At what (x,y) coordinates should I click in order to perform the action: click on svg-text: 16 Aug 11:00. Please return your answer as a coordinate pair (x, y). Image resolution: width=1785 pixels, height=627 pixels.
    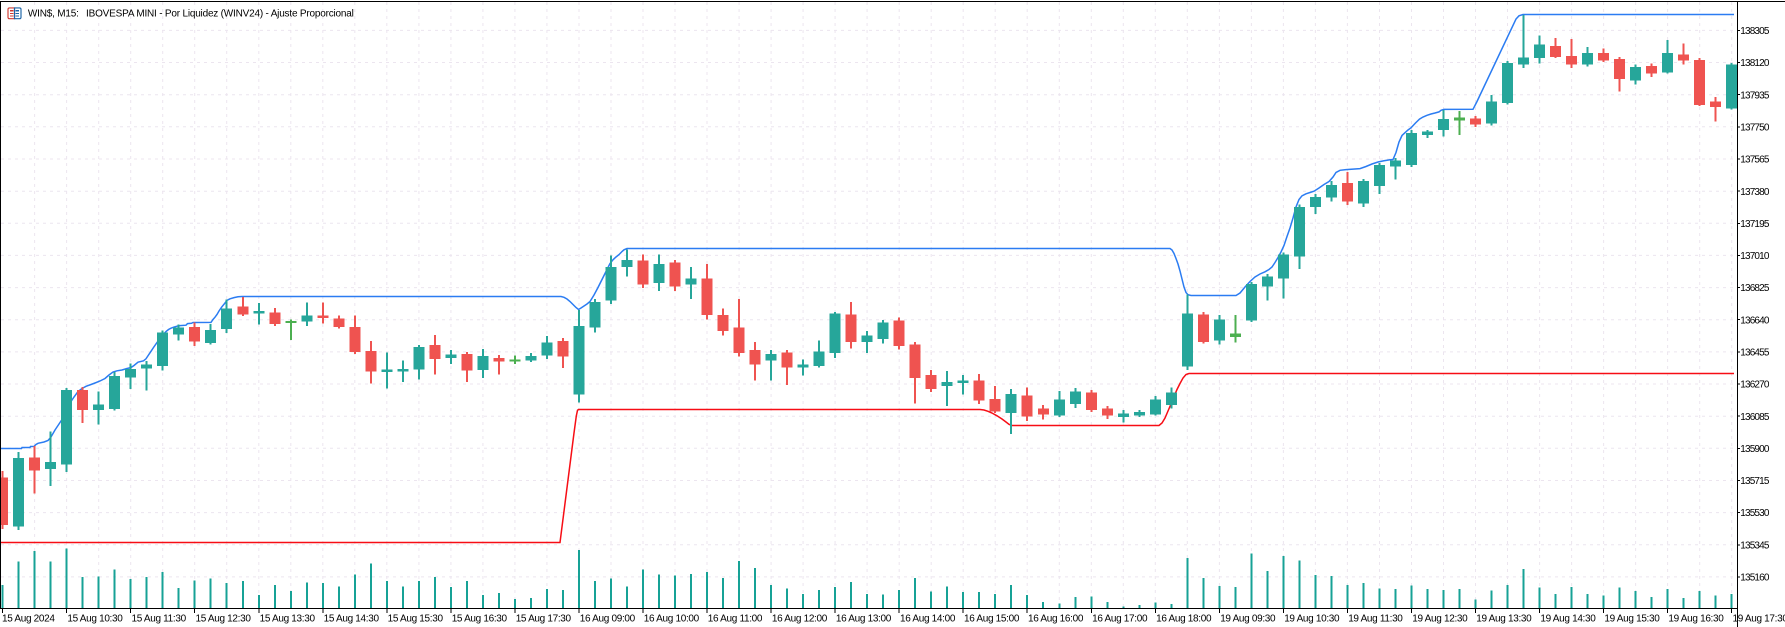
    Looking at the image, I should click on (735, 618).